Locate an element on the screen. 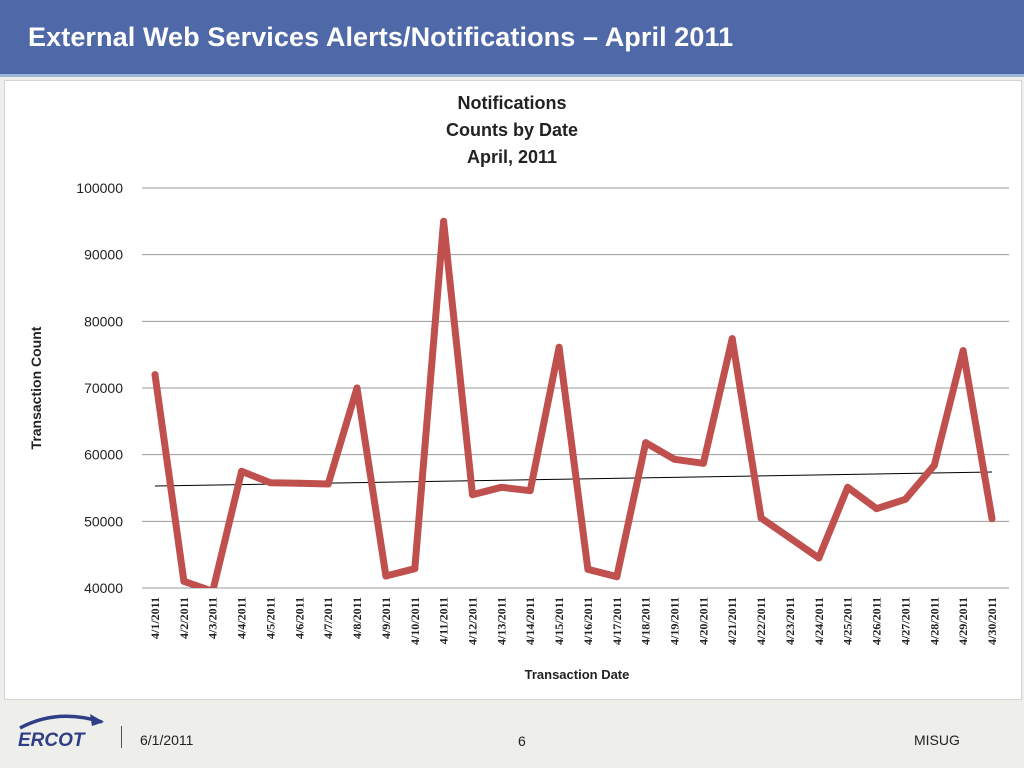 Image resolution: width=1024 pixels, height=768 pixels. x-tick-label: 4/14/2011 is located at coordinates (530, 621).